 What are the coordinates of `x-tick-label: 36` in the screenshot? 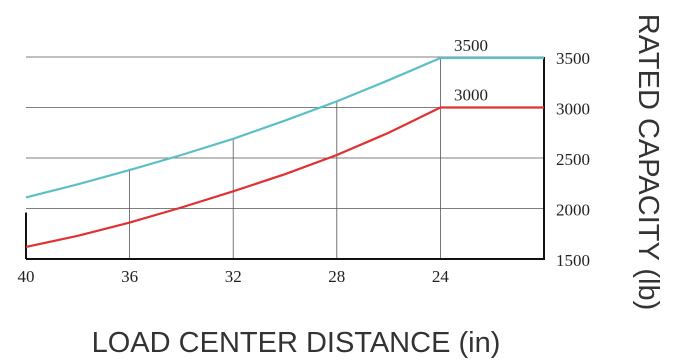 It's located at (129, 276).